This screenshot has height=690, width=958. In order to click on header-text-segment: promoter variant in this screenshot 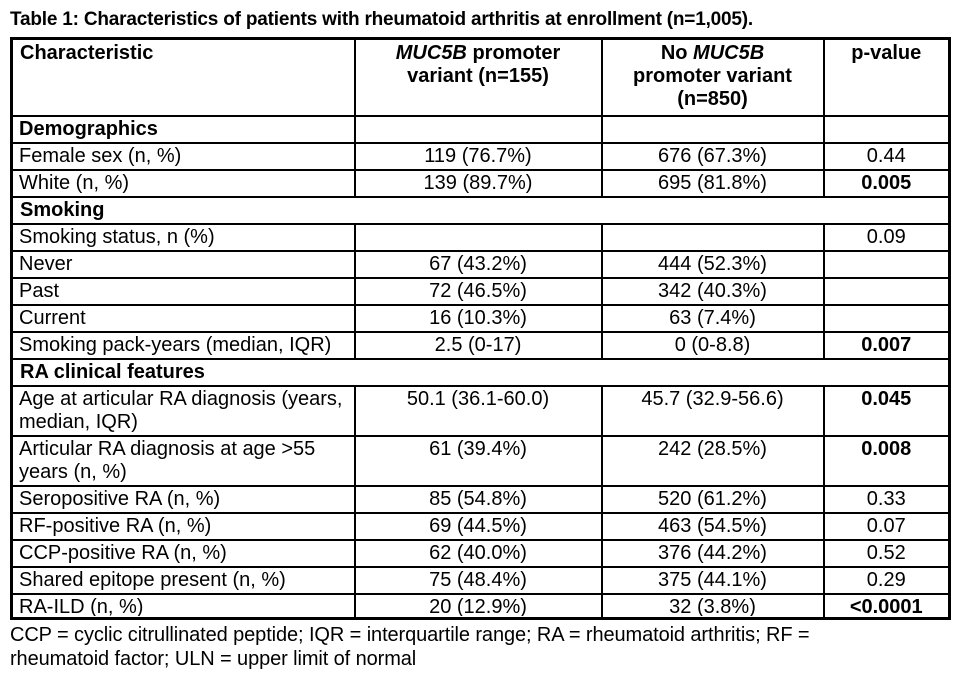, I will do `click(712, 76)`.